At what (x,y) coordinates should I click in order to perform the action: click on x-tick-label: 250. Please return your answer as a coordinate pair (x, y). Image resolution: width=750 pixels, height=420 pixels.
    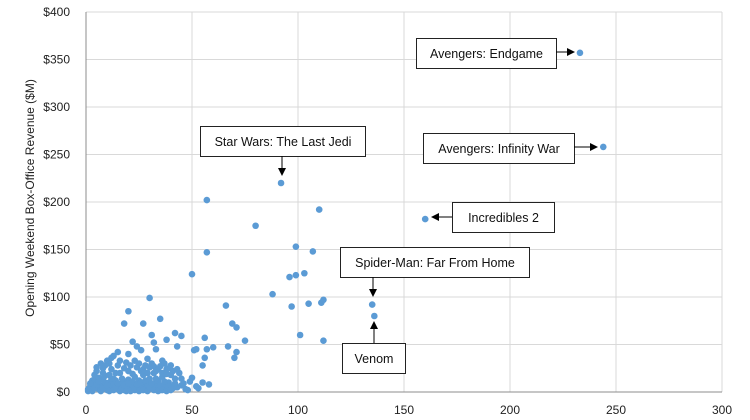
    Looking at the image, I should click on (616, 410).